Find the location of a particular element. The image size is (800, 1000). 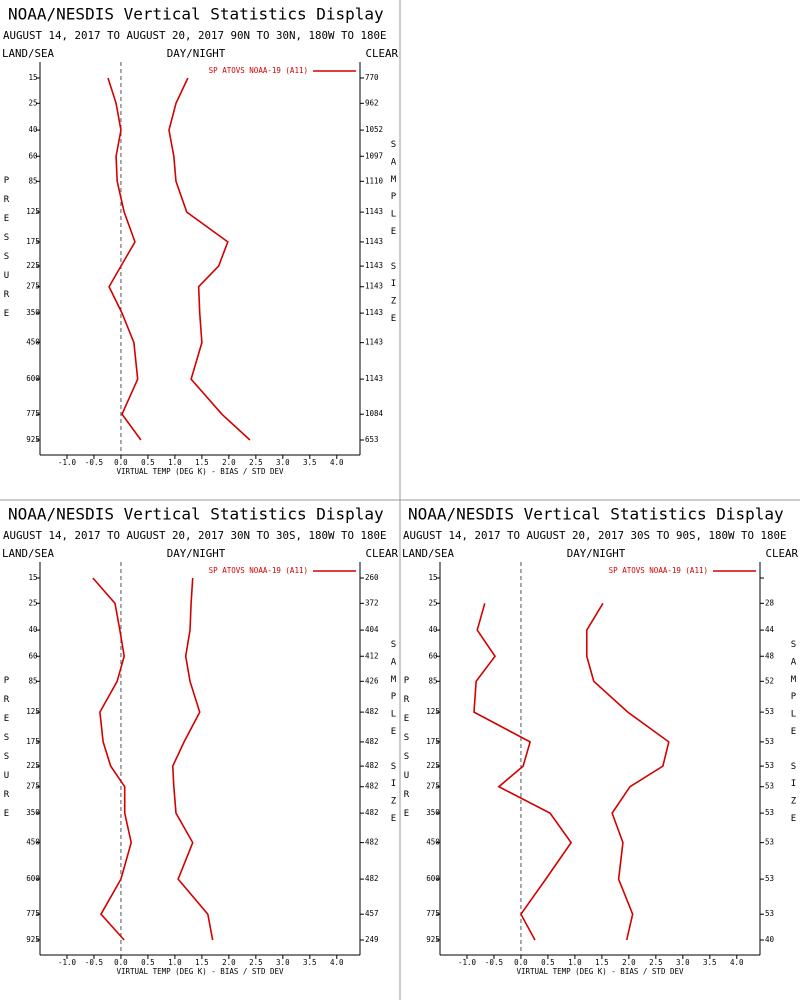

sample-size-label: 962 is located at coordinates (372, 102).